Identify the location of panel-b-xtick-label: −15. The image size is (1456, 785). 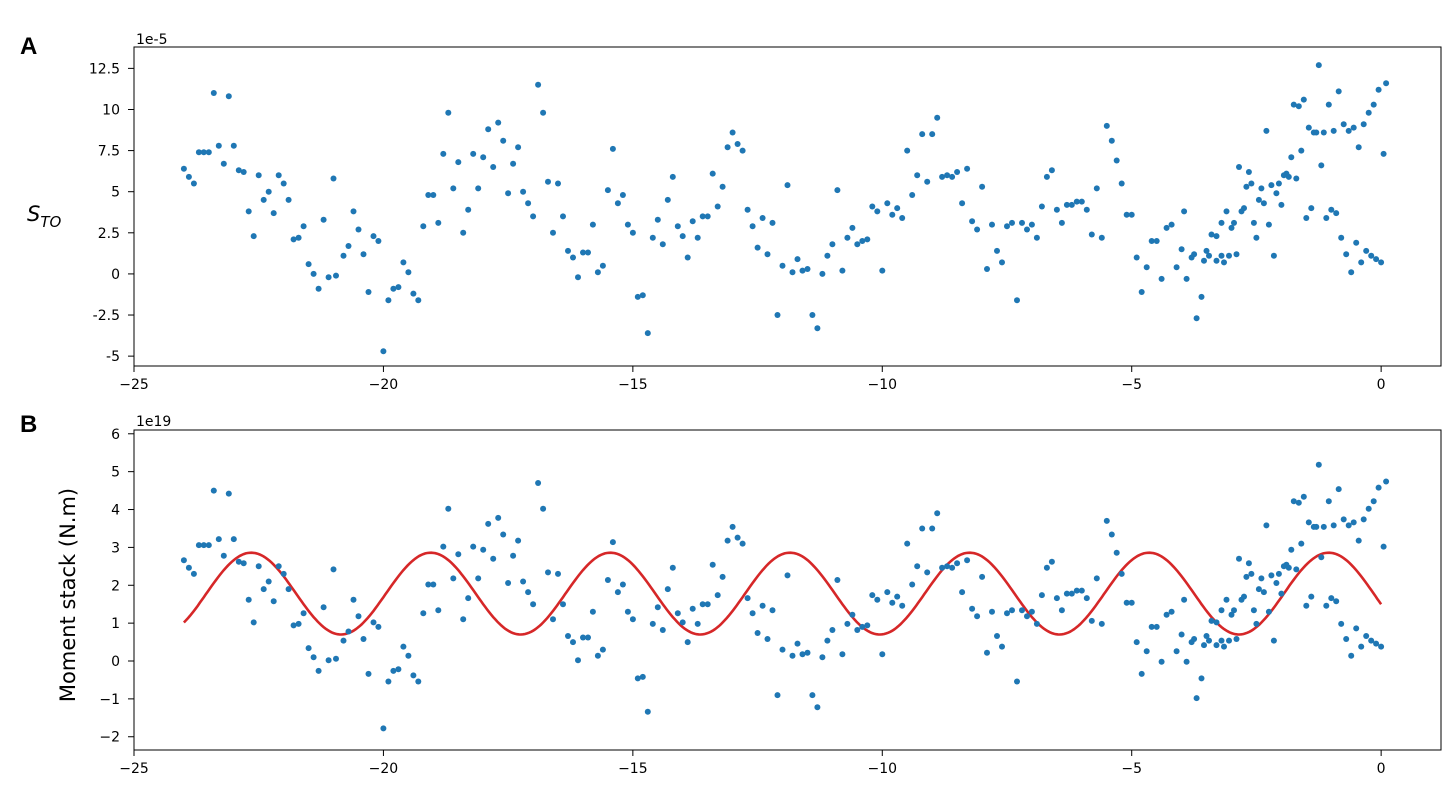
(633, 769).